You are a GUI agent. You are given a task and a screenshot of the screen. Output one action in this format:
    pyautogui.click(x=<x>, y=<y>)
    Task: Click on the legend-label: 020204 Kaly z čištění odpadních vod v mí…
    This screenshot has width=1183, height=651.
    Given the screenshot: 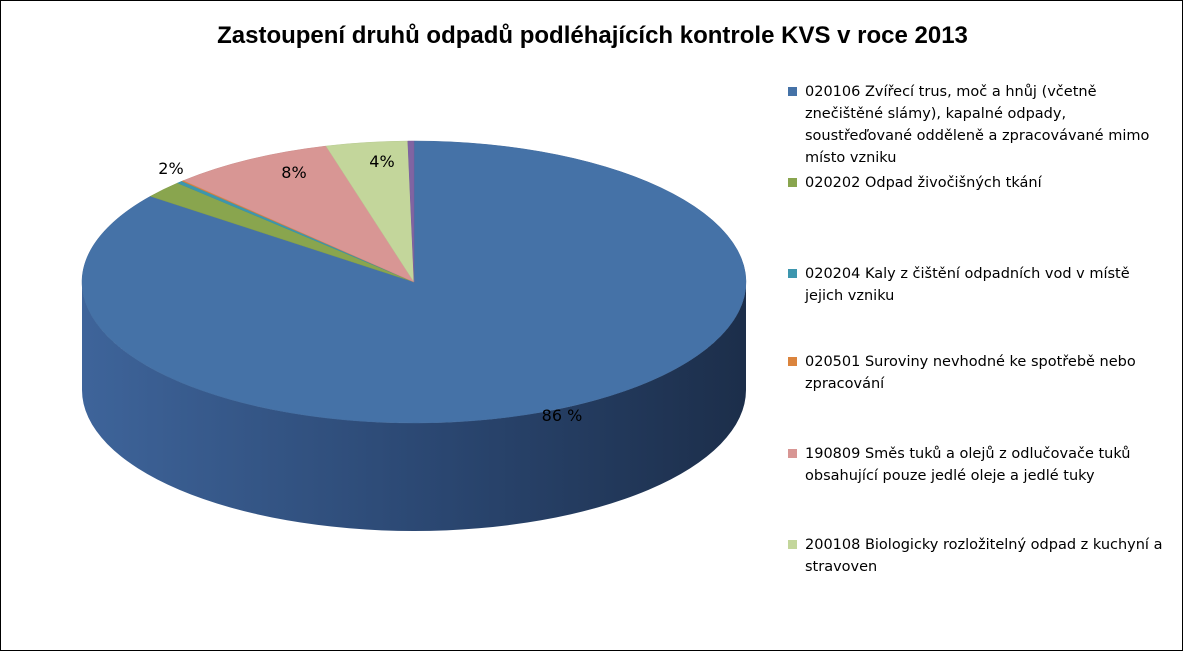 What is the action you would take?
    pyautogui.click(x=967, y=285)
    